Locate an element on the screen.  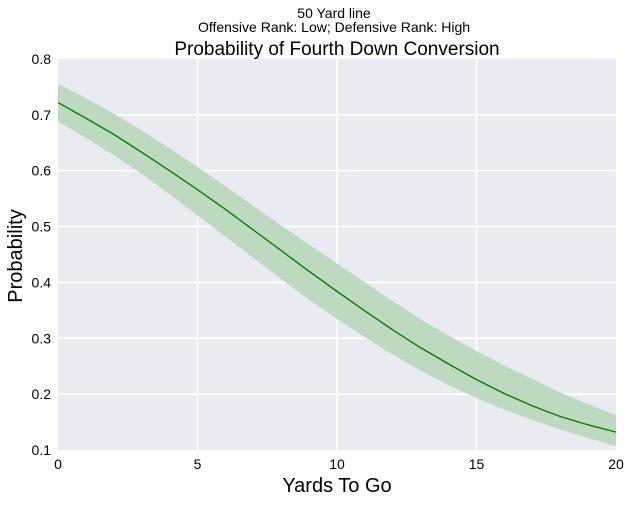
y-tick-label: 0.2 is located at coordinates (42, 394).